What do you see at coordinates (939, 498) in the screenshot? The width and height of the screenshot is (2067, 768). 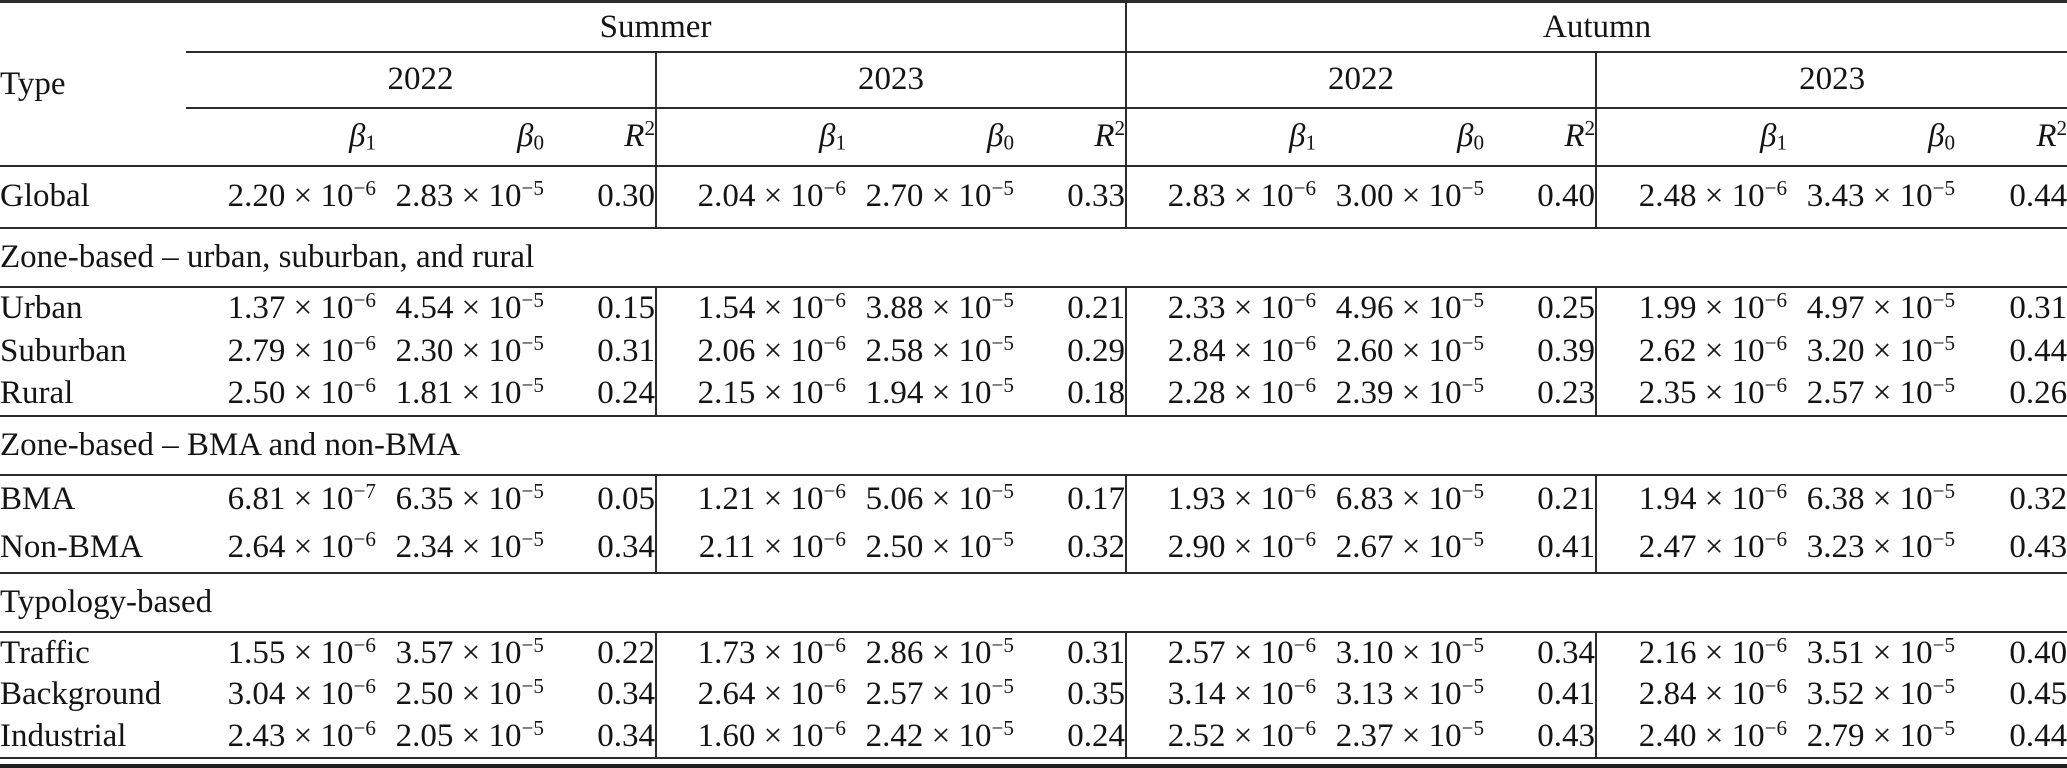 I see `data-cell: 5.06 × 10⁻⁵` at bounding box center [939, 498].